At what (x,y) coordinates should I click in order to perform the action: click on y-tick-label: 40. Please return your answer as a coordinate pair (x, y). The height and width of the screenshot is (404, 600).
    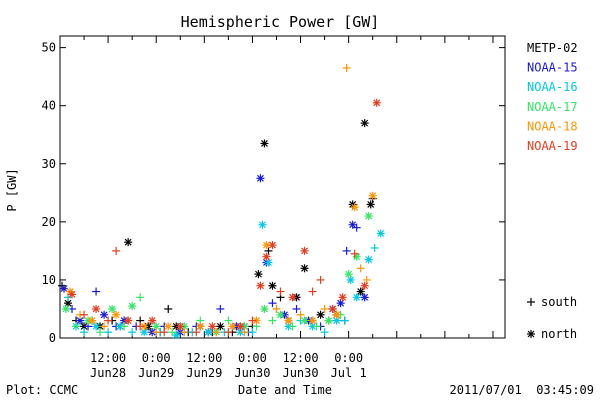
    Looking at the image, I should click on (49, 106).